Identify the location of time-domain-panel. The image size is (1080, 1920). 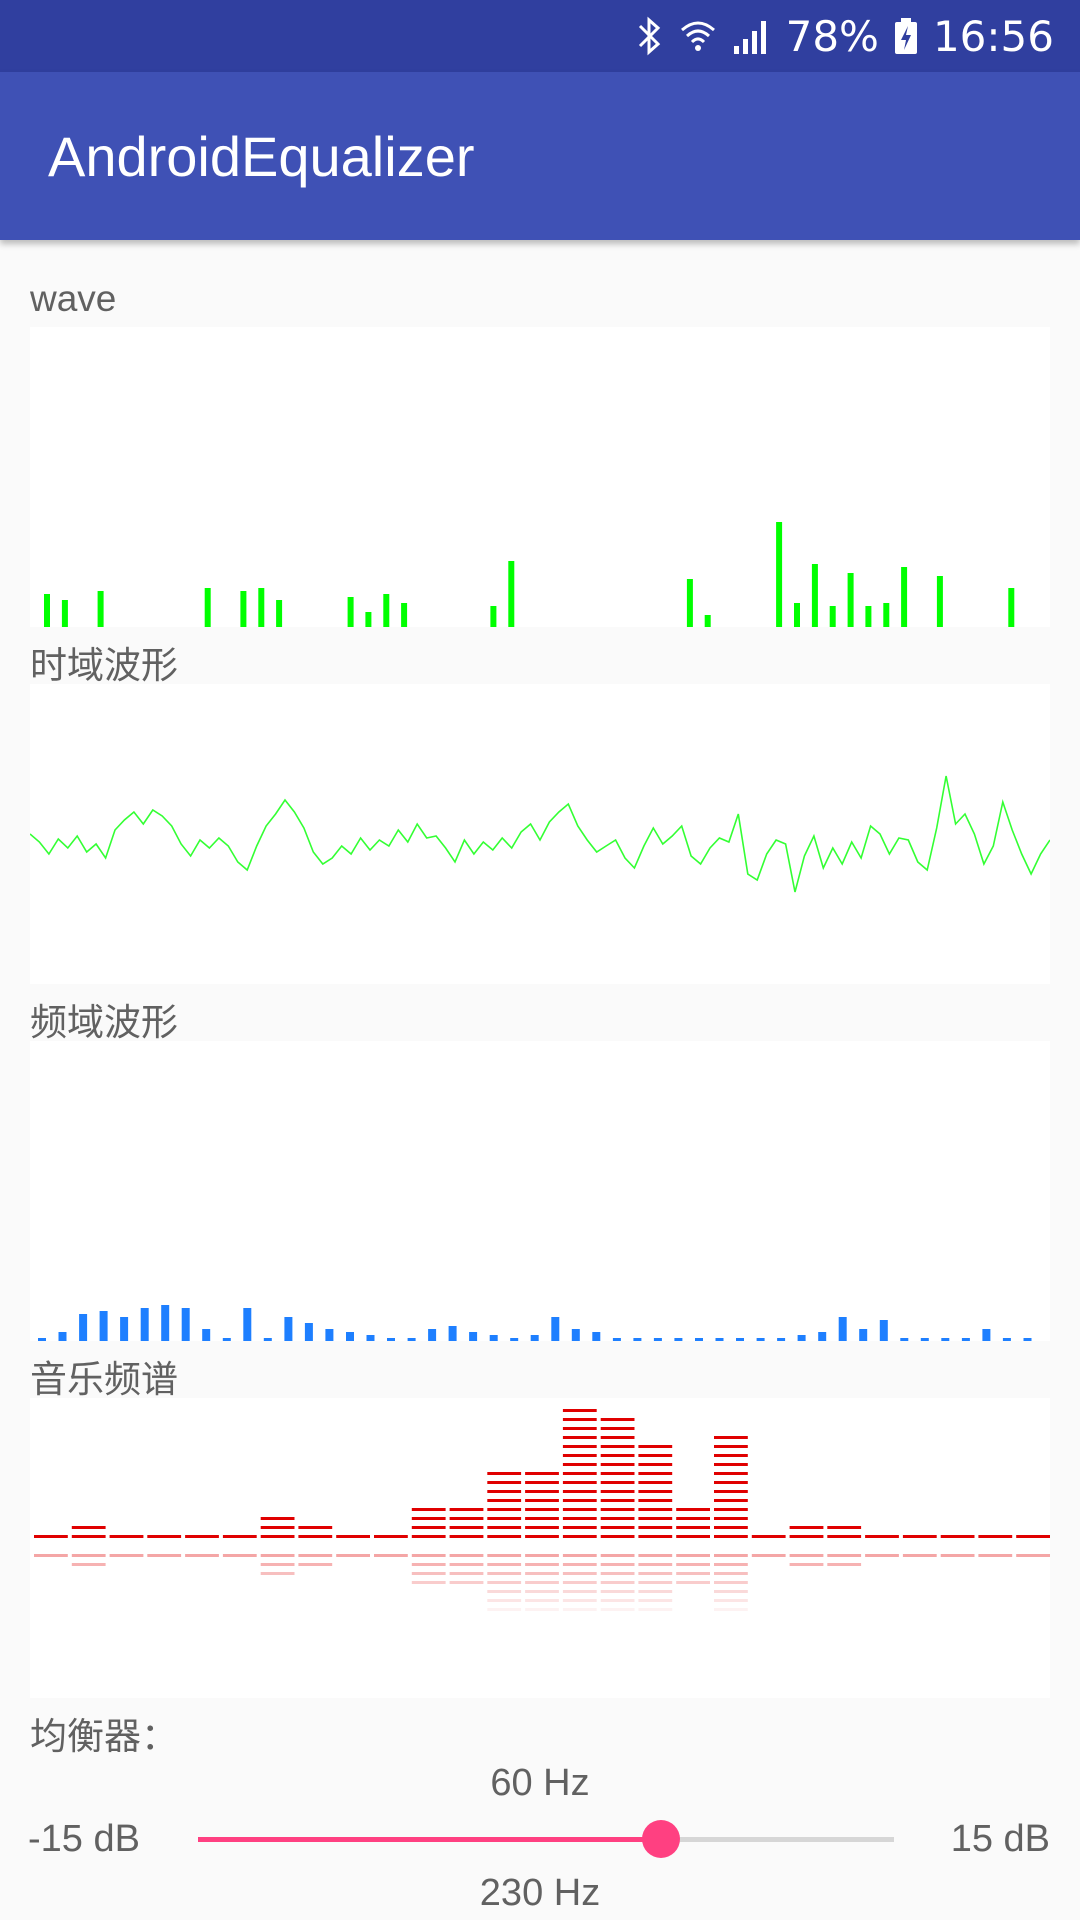
(540, 834).